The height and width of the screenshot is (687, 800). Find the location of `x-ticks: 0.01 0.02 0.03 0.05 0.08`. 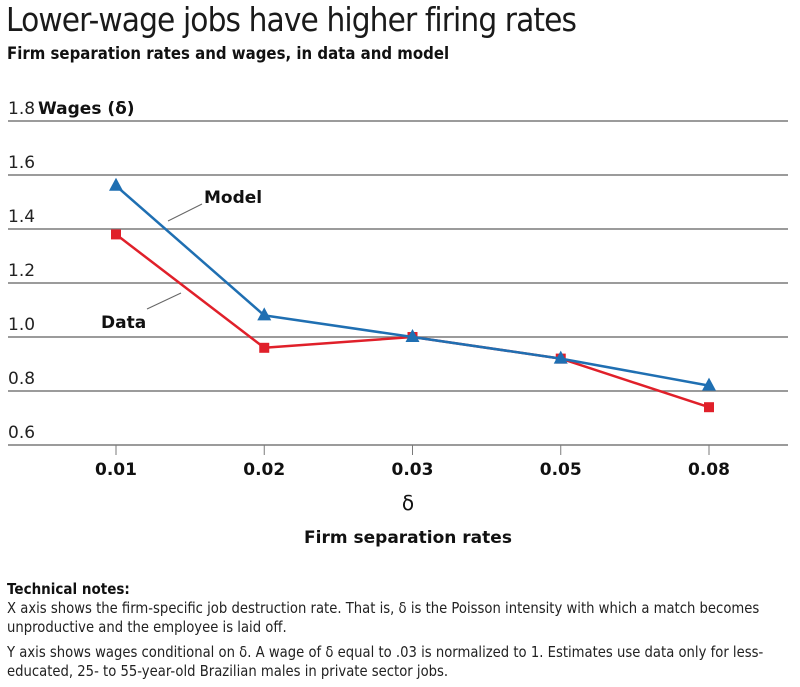

x-ticks: 0.01 0.02 0.03 0.05 0.08 is located at coordinates (412, 462).